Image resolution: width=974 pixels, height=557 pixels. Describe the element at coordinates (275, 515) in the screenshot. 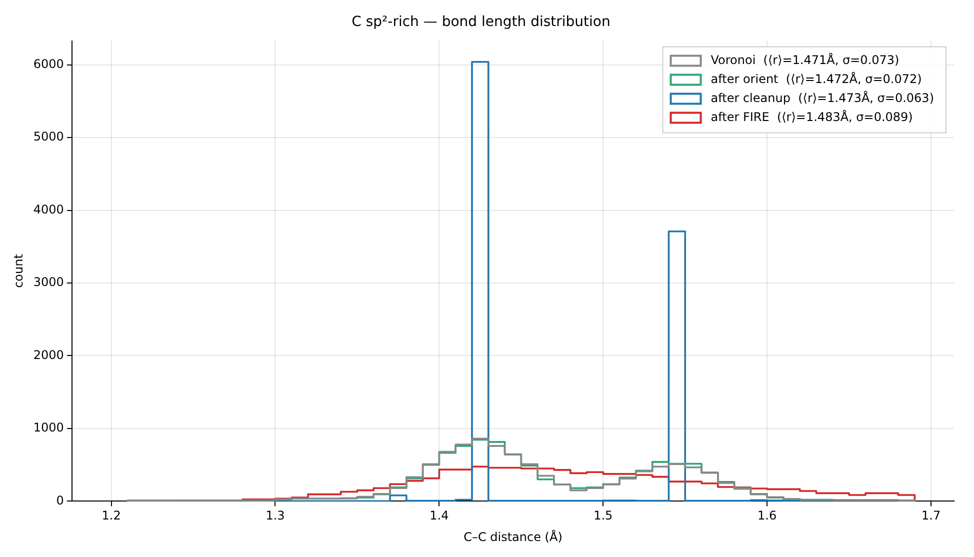

I see `x-tick-label: 1.3` at that location.